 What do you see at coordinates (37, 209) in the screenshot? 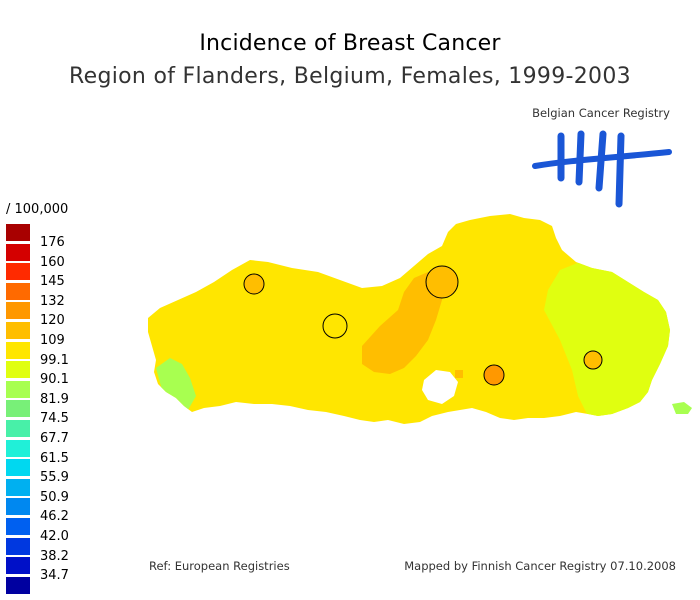
I see `legend-unit: / 100,000` at bounding box center [37, 209].